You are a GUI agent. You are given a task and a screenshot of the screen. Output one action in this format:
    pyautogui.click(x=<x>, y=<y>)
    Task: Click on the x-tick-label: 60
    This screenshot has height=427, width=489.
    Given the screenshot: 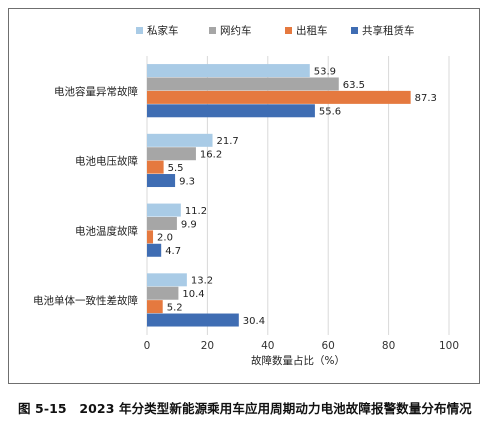 What is the action you would take?
    pyautogui.click(x=328, y=346)
    